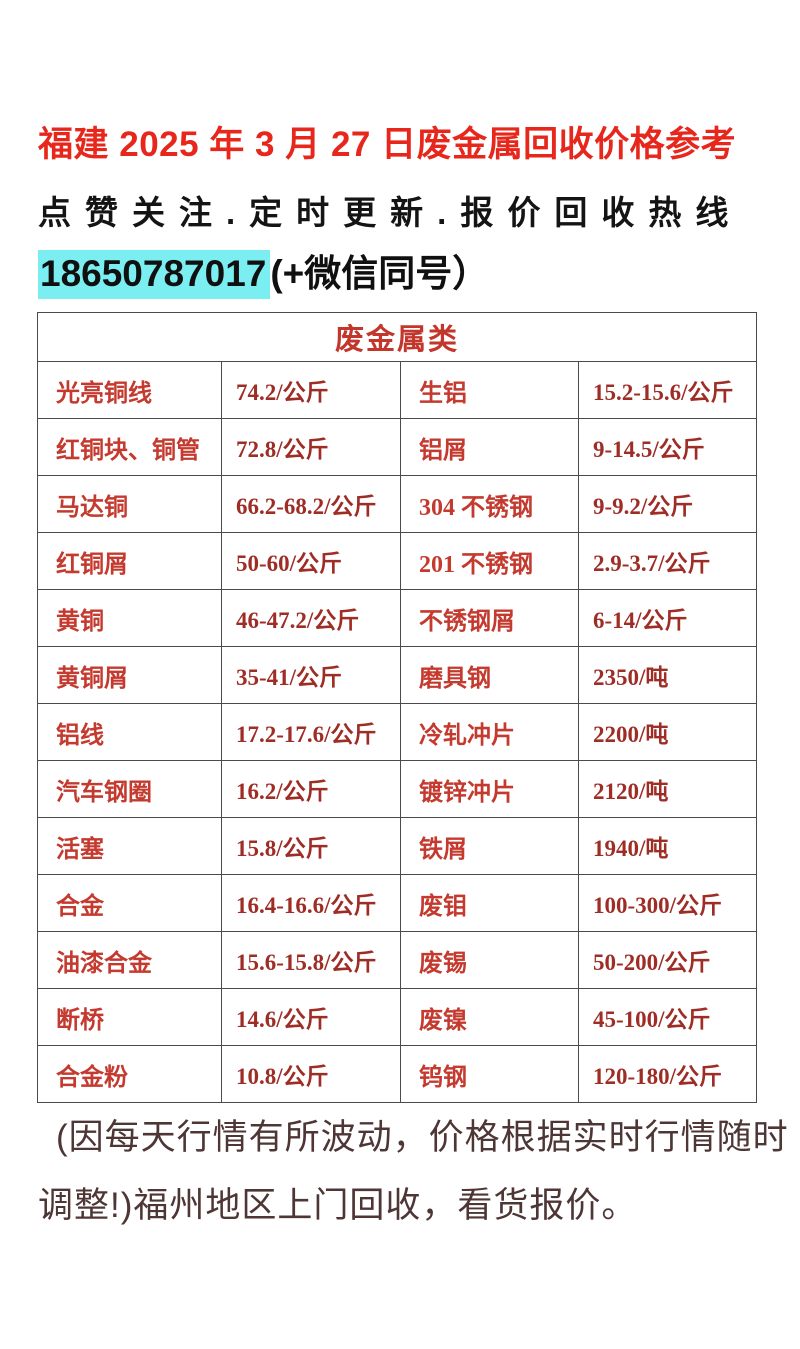 This screenshot has width=800, height=1349. I want to click on item-price: 120-180/公斤, so click(667, 1074).